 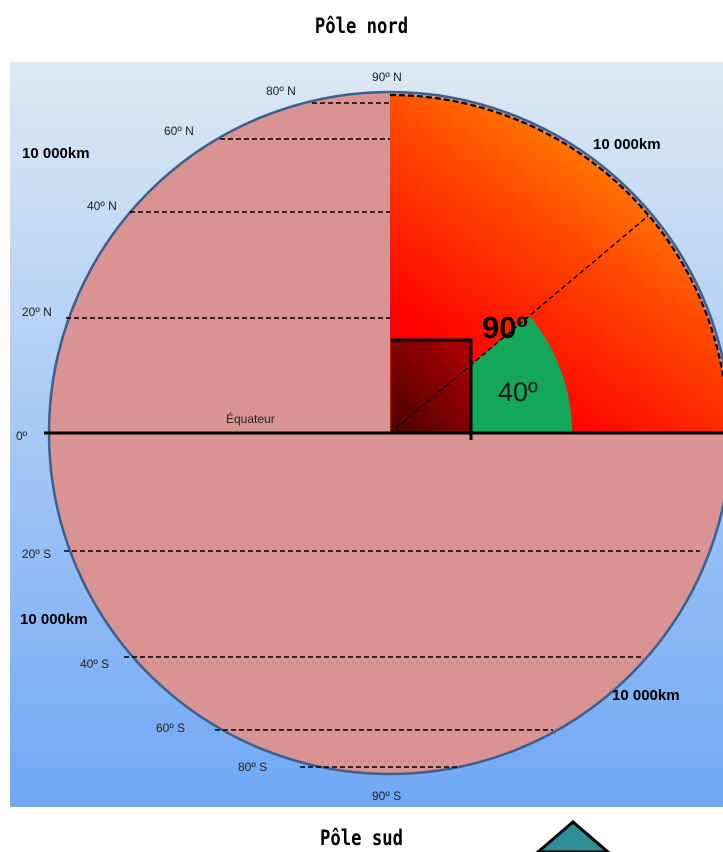 I want to click on label-60n: 60º N, so click(x=179, y=131).